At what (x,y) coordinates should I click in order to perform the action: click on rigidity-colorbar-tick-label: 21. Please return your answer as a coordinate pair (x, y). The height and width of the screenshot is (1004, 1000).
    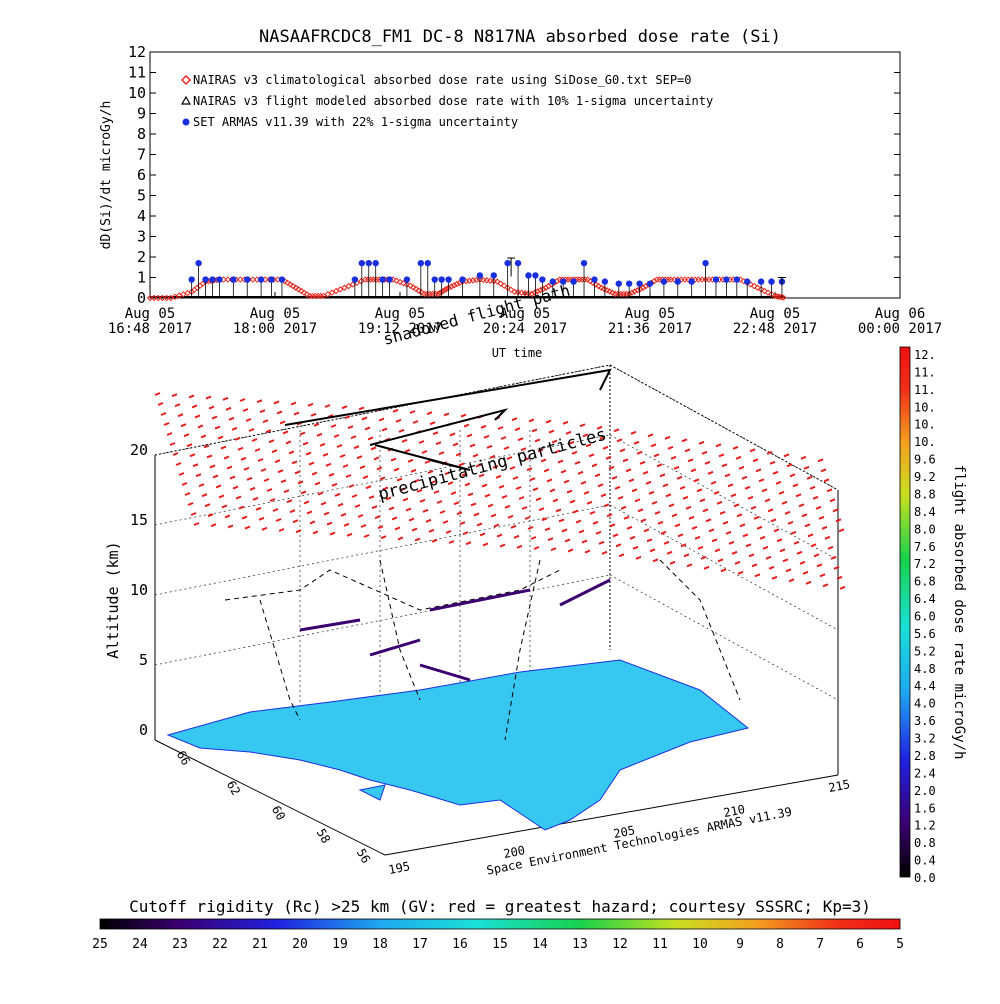
    Looking at the image, I should click on (260, 944).